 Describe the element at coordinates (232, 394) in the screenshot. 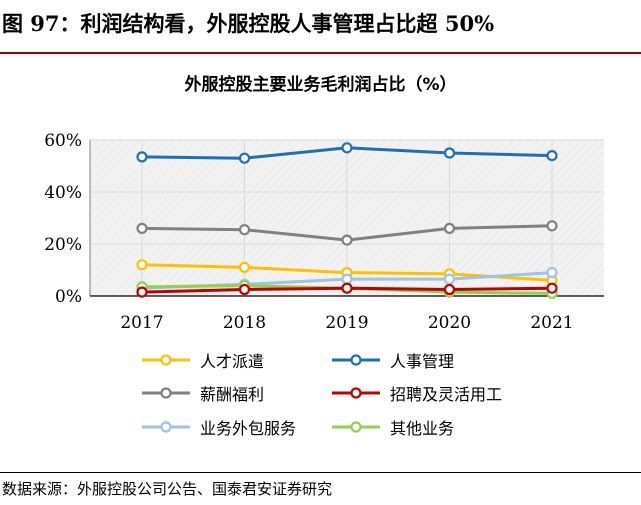

I see `legend-label: 薪酬福利` at that location.